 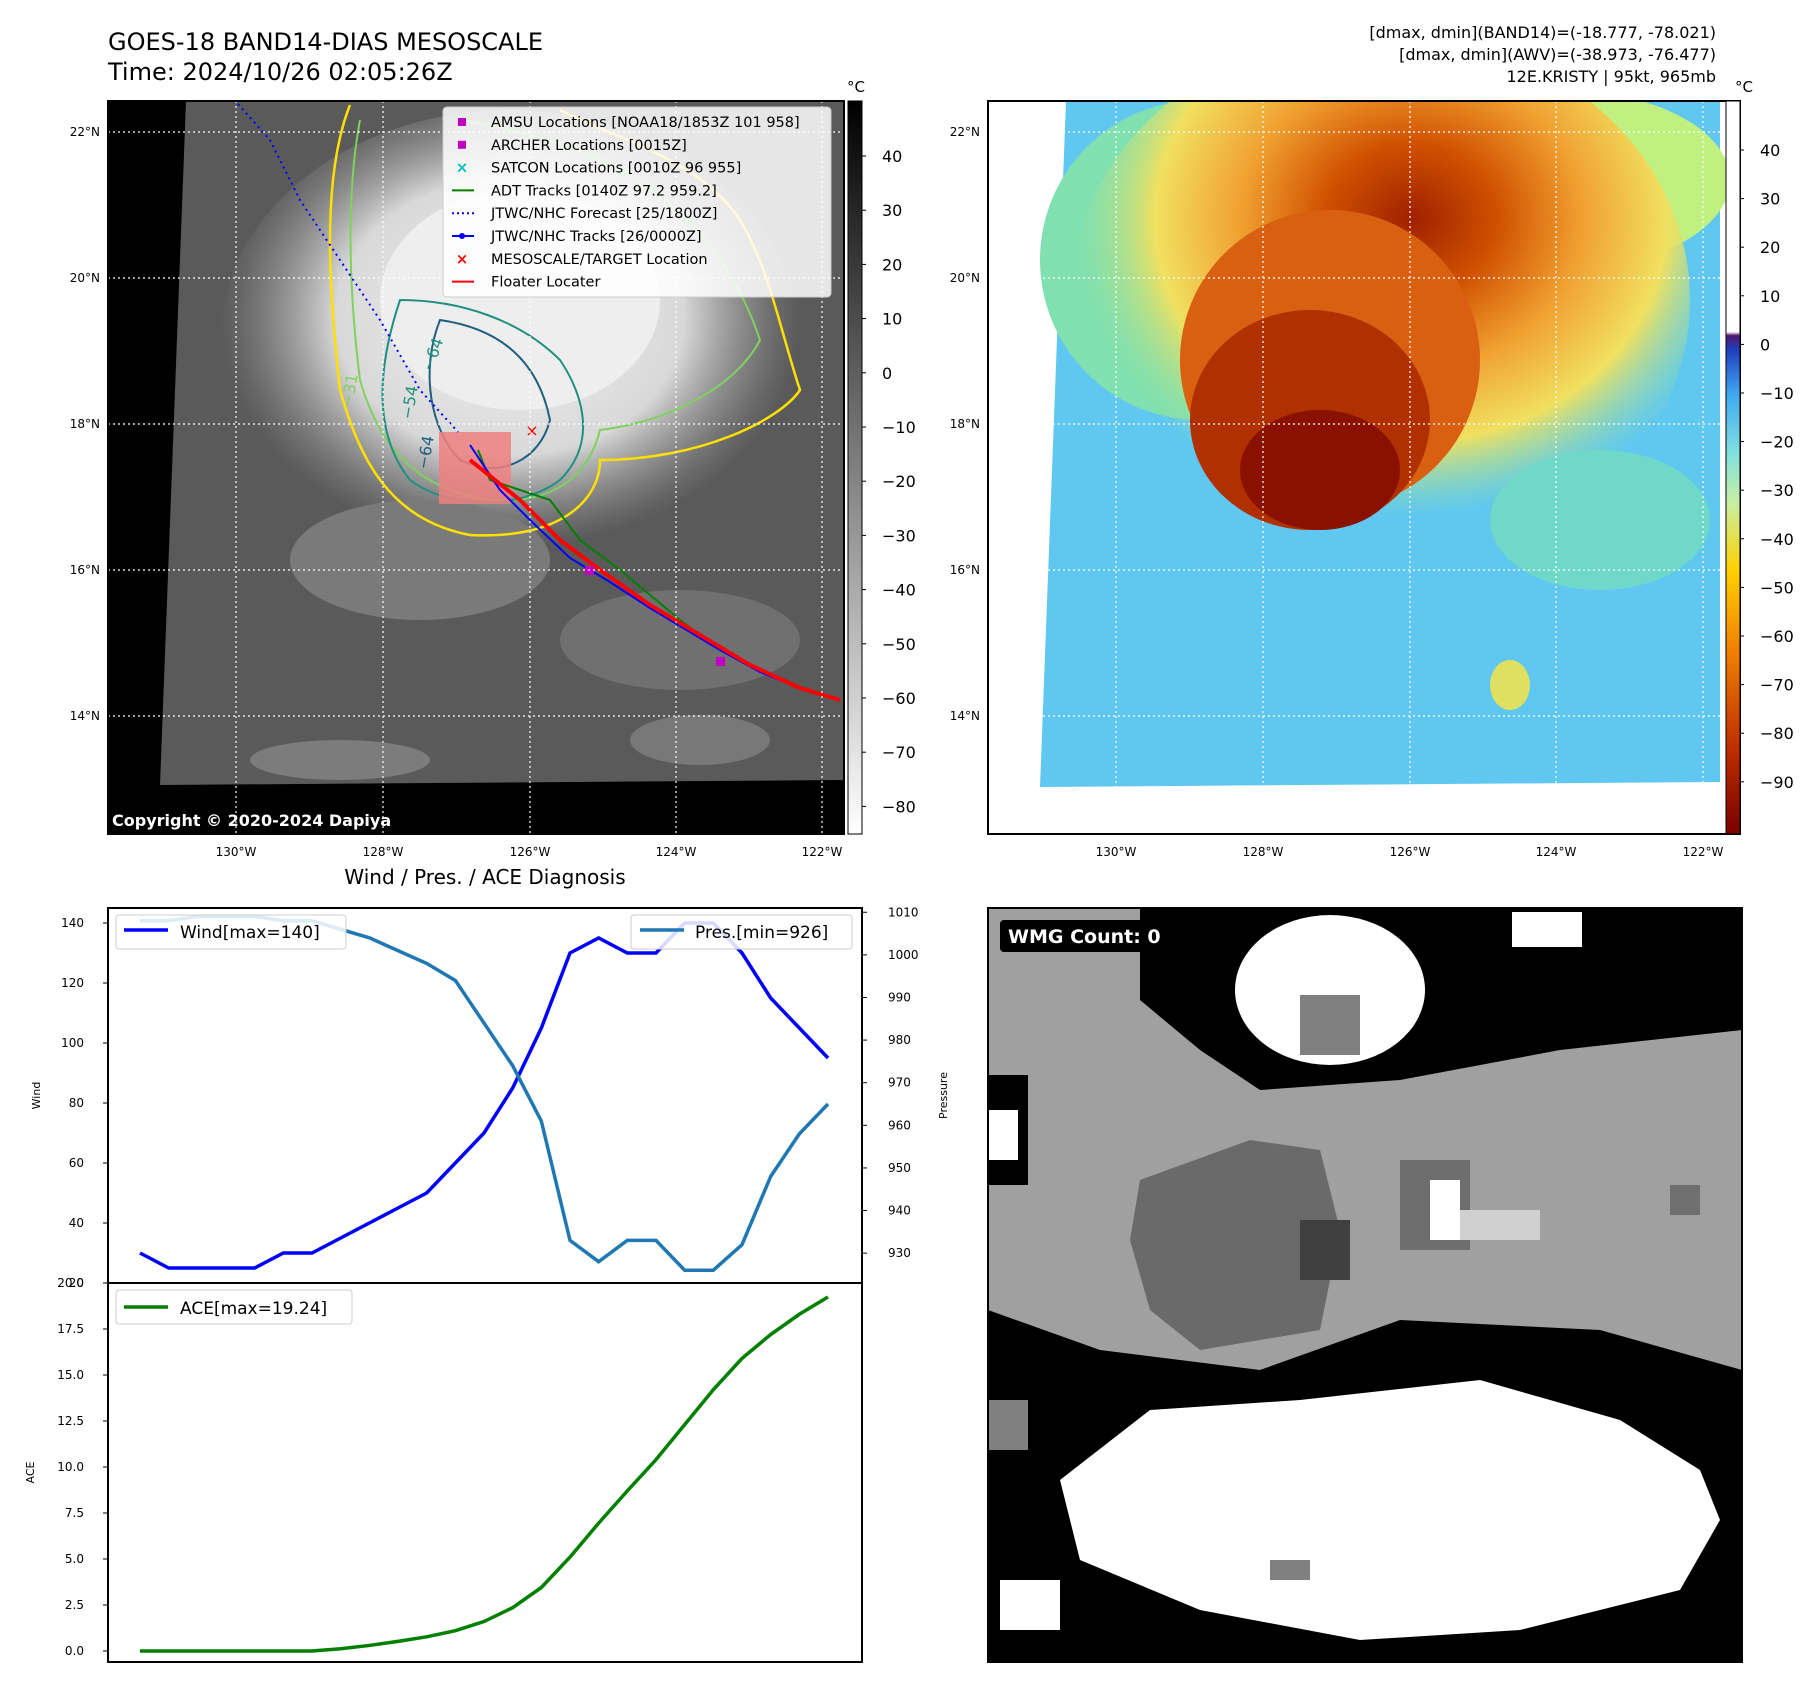 I want to click on wv-colorbar-bar, so click(x=1733, y=467).